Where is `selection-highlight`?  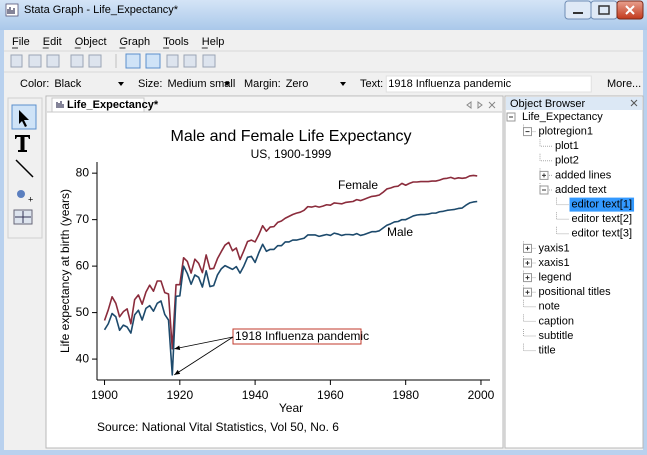 selection-highlight is located at coordinates (602, 204).